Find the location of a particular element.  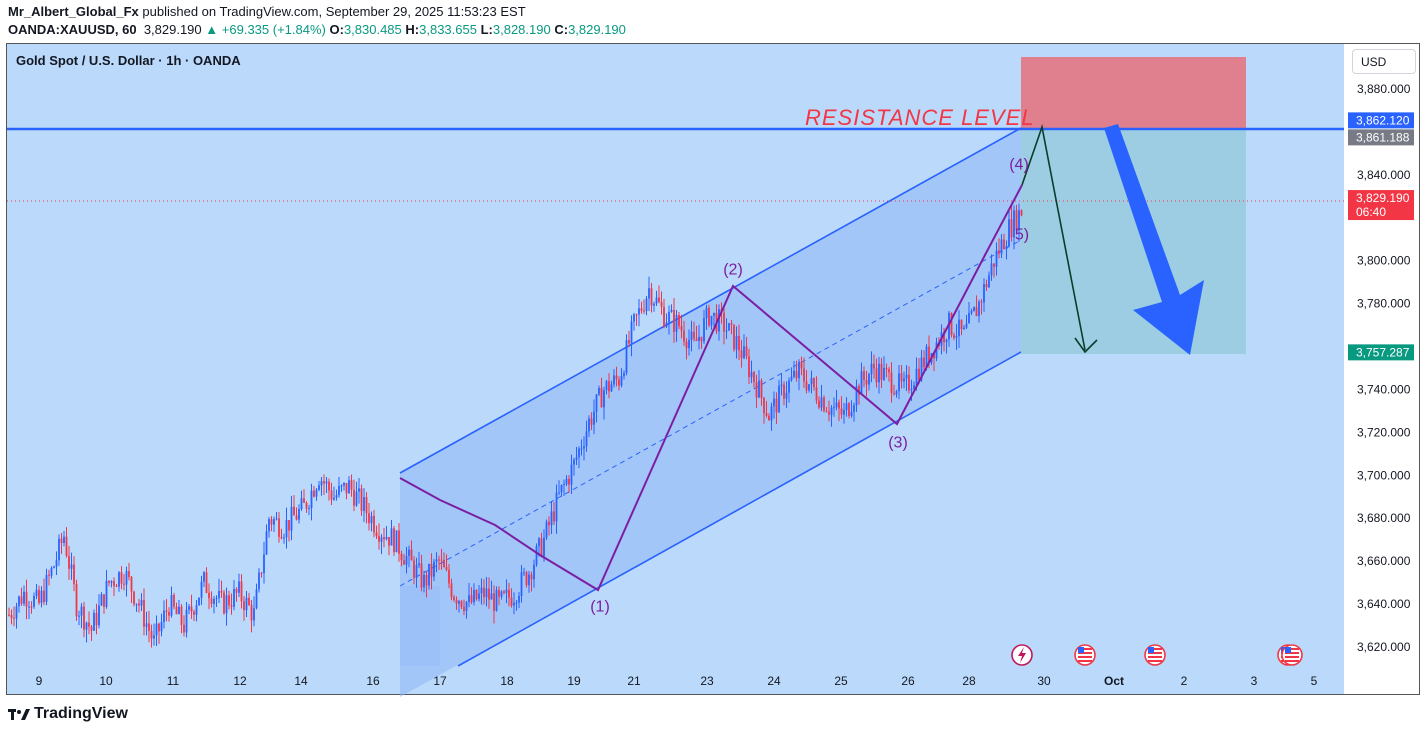

currency-button: USD is located at coordinates (1384, 61).